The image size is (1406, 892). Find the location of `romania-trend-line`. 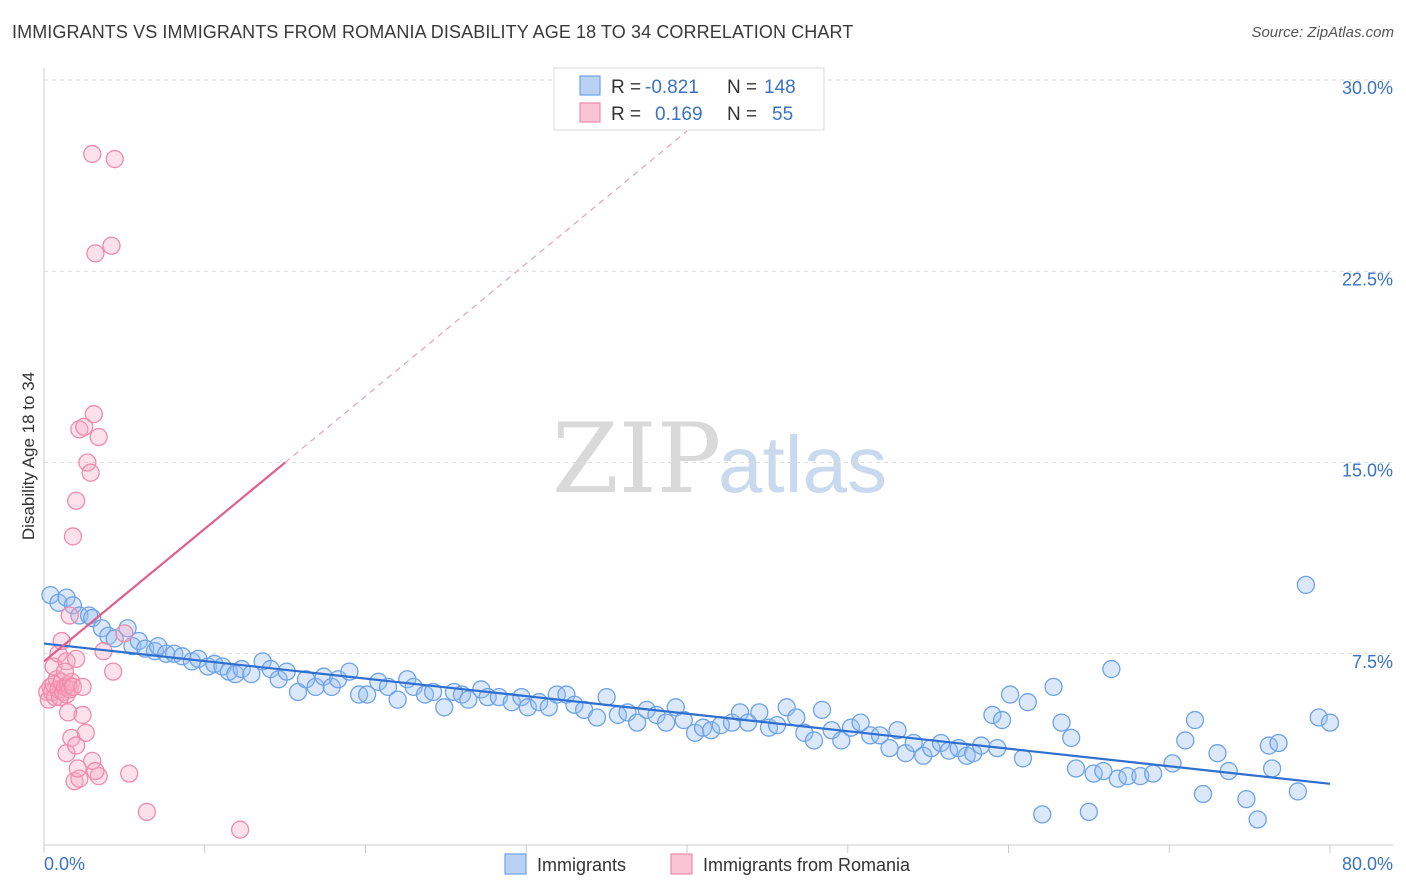

romania-trend-line is located at coordinates (164, 562).